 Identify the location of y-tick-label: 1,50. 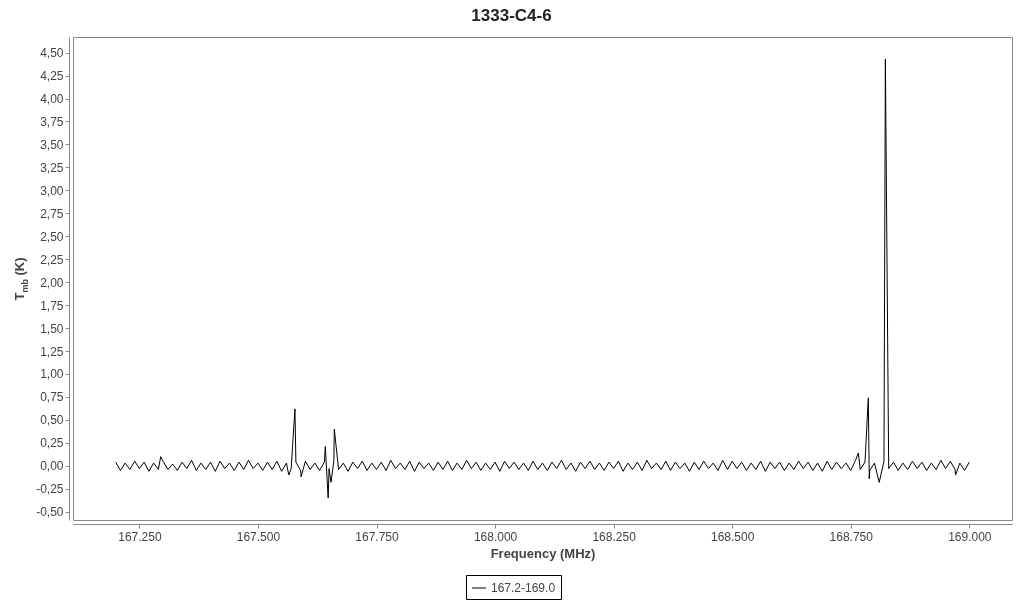
(52, 328).